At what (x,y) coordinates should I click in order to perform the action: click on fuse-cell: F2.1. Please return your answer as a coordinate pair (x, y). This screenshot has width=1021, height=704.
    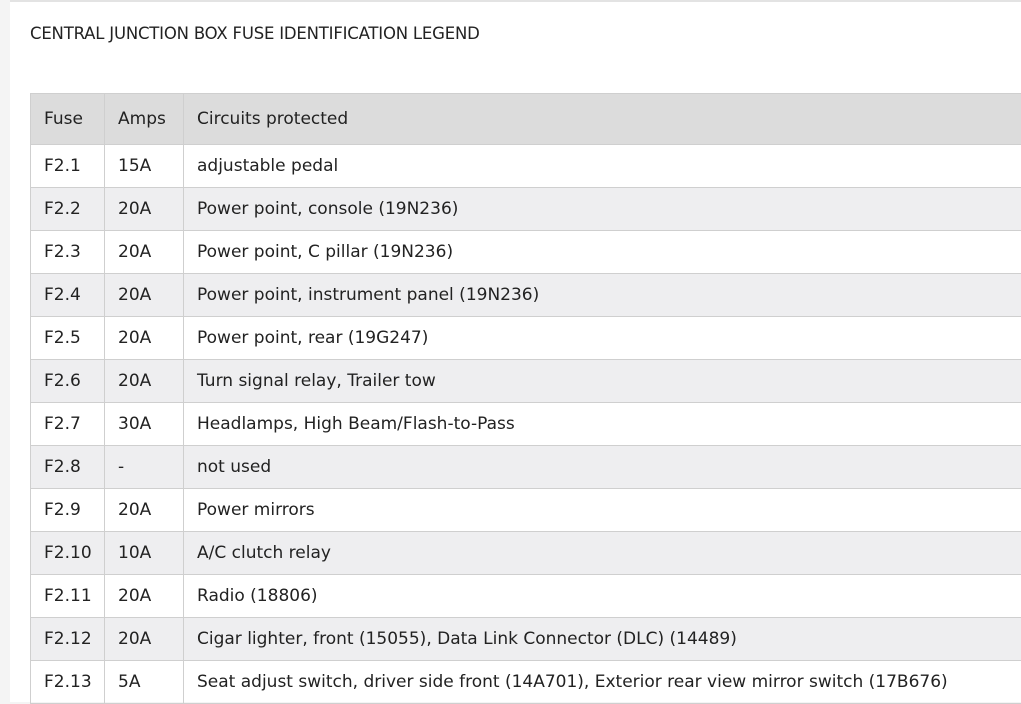
    Looking at the image, I should click on (68, 166).